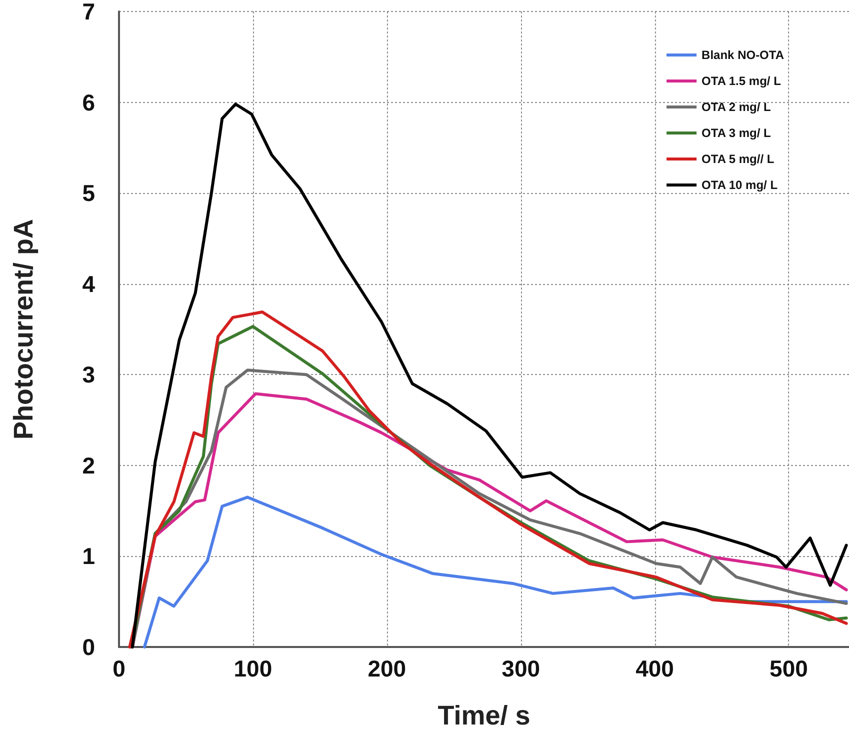 This screenshot has width=849, height=738. Describe the element at coordinates (89, 556) in the screenshot. I see `y-tick-label: 1` at that location.